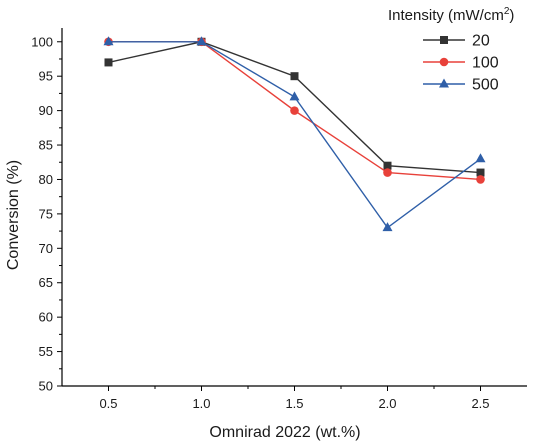  What do you see at coordinates (46, 110) in the screenshot?
I see `y-tick-label: 90` at bounding box center [46, 110].